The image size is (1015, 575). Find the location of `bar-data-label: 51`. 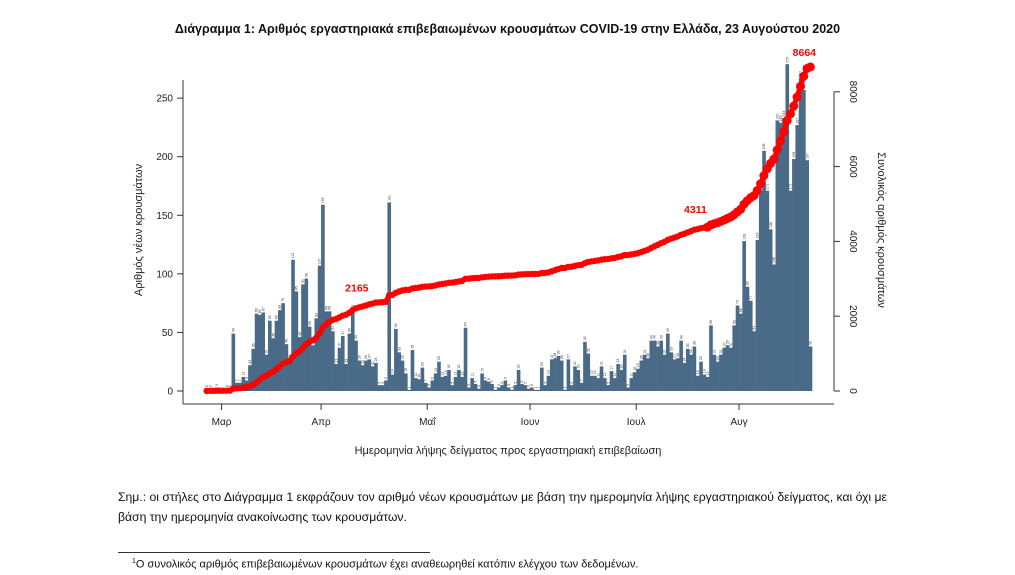

bar-data-label: 51 is located at coordinates (754, 328).